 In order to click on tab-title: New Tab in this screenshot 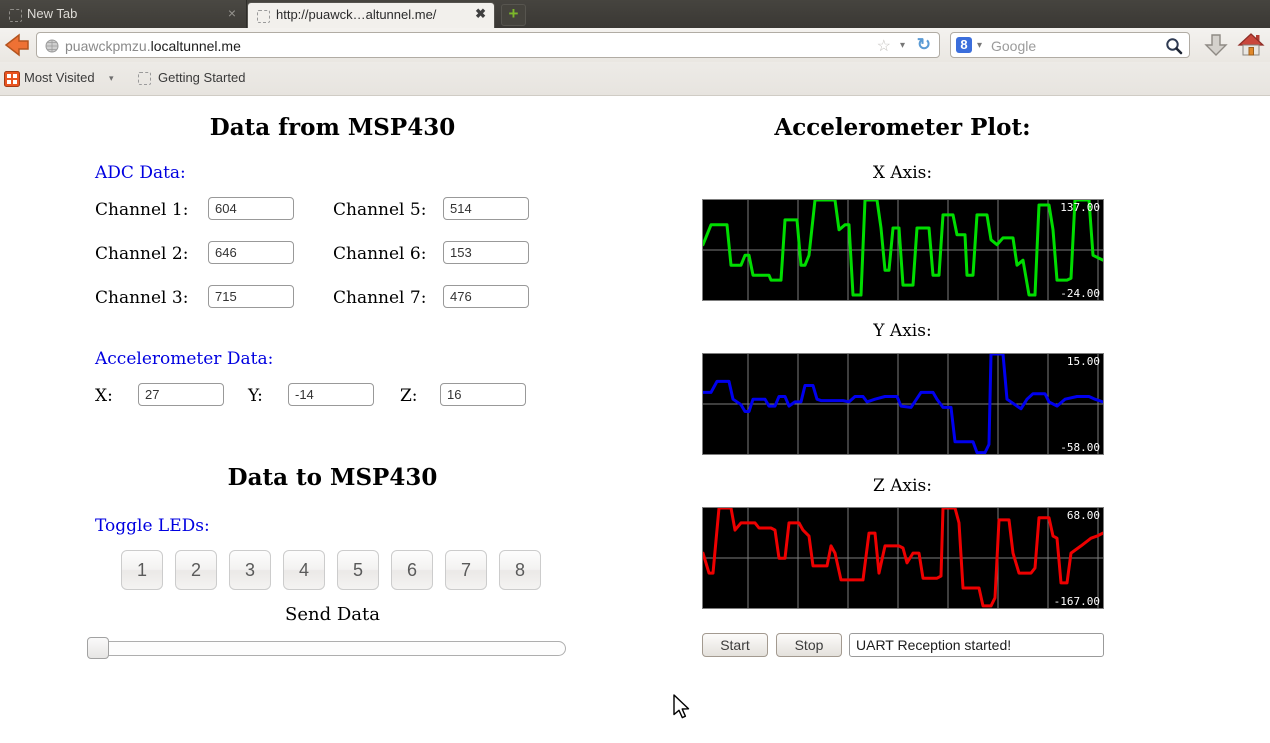, I will do `click(52, 13)`.